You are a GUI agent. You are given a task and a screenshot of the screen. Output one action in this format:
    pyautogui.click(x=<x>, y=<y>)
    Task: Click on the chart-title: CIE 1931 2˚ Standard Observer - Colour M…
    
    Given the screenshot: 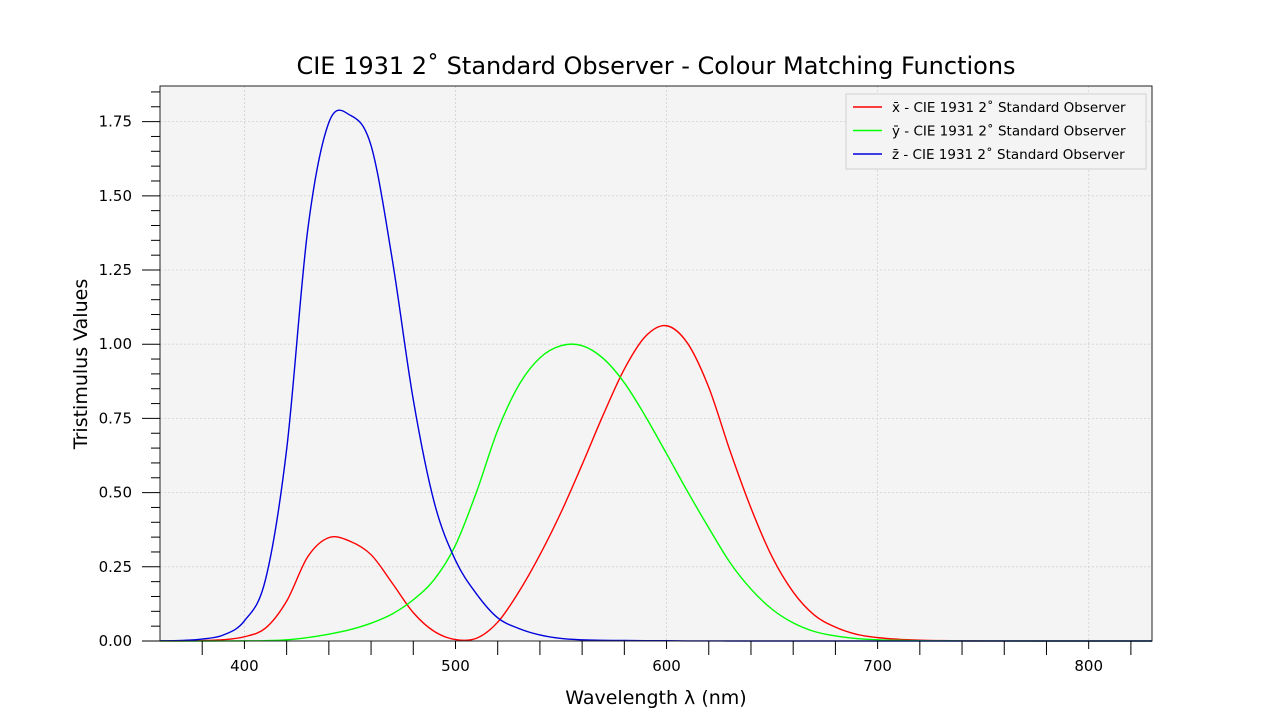 What is the action you would take?
    pyautogui.click(x=655, y=66)
    